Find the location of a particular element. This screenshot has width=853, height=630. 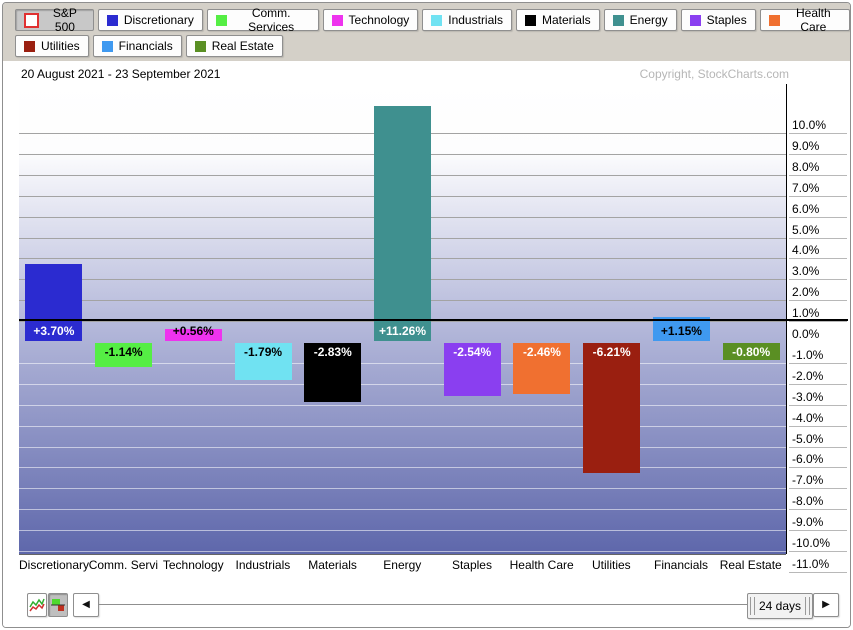

legend-button-real-estate: Real Estate is located at coordinates (234, 46).